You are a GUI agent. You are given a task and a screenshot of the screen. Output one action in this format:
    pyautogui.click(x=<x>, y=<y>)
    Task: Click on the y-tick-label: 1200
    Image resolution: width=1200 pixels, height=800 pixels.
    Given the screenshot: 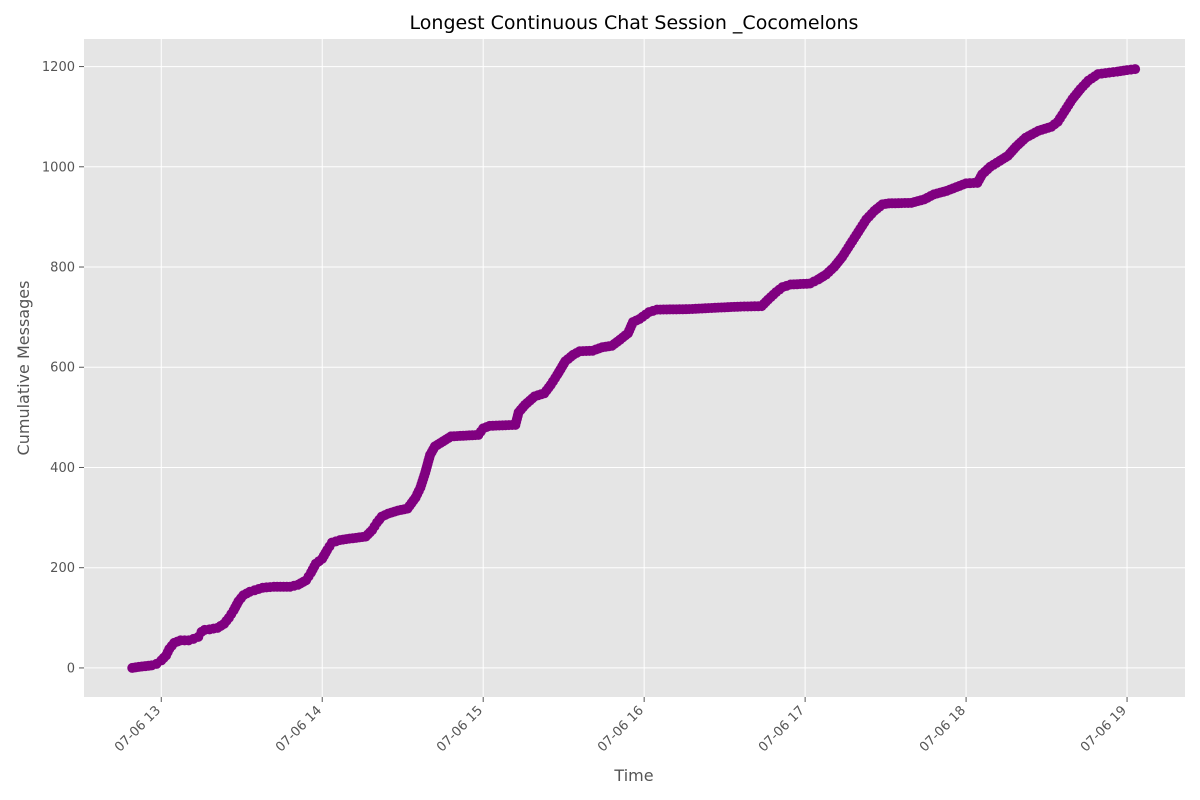 What is the action you would take?
    pyautogui.click(x=58, y=67)
    